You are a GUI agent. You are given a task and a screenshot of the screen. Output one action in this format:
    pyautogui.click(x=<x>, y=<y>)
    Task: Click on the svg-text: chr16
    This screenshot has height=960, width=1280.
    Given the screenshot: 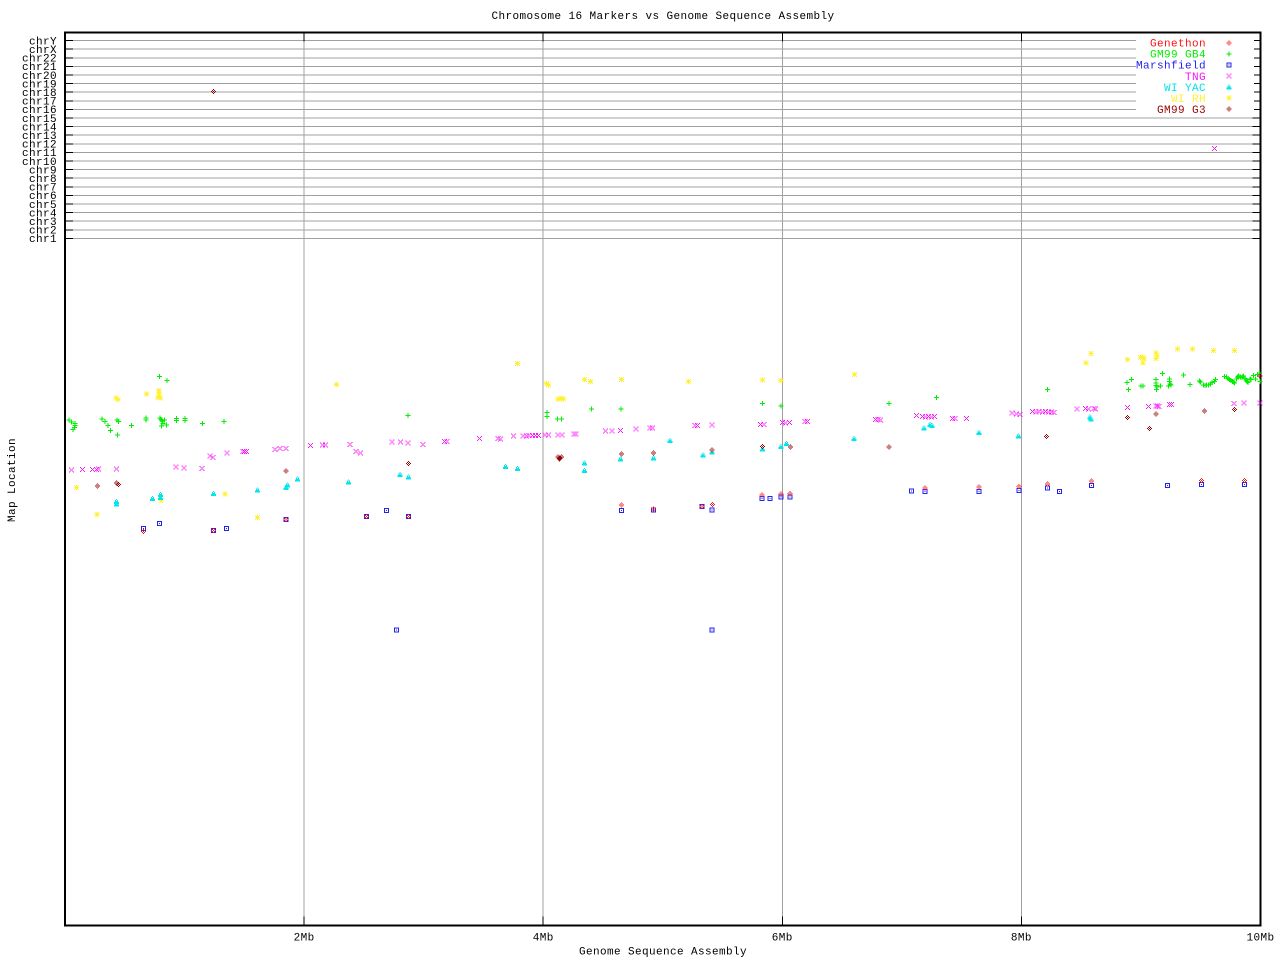 What is the action you would take?
    pyautogui.click(x=39, y=111)
    